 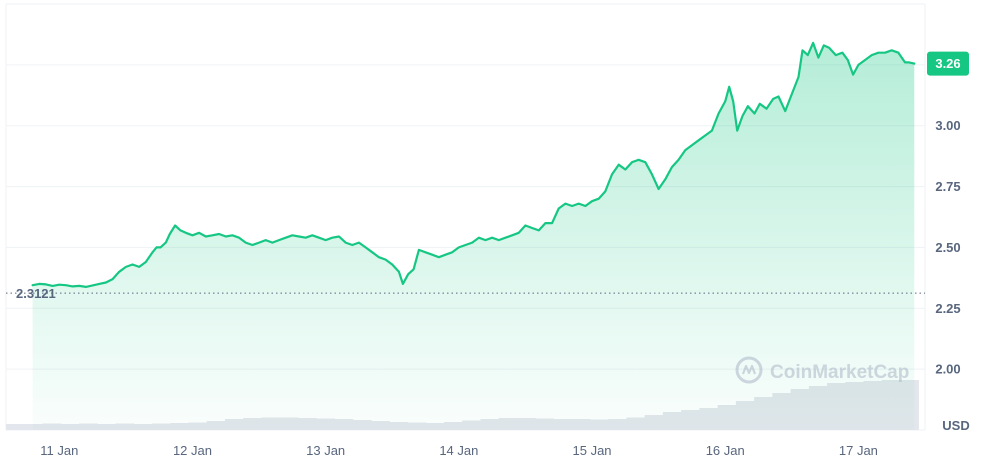 I want to click on x-tick-label: 13 Jan, so click(x=325, y=450).